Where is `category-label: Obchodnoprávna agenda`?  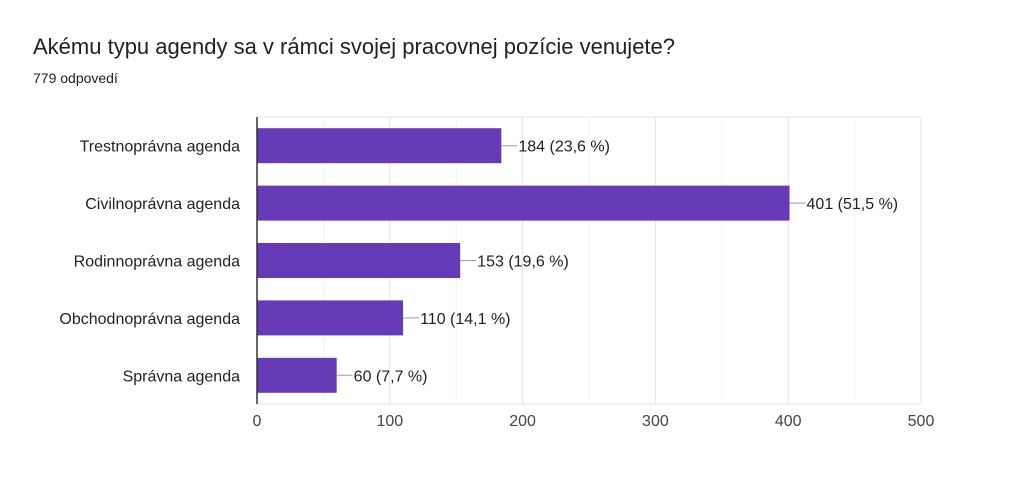 category-label: Obchodnoprávna agenda is located at coordinates (149, 319).